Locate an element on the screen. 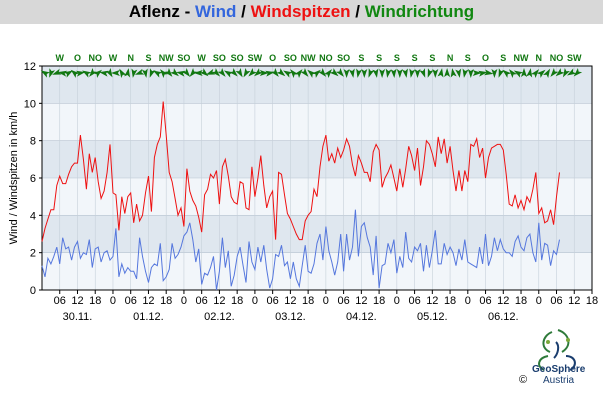 The image size is (603, 400). x-day-label: 06.12. is located at coordinates (503, 317).